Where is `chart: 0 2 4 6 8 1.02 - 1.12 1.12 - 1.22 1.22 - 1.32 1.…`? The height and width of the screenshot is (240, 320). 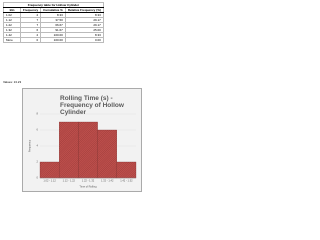 chart: 0 2 4 6 8 1.02 - 1.12 1.12 - 1.22 1.22 - 1.32 1.… is located at coordinates (82, 150).